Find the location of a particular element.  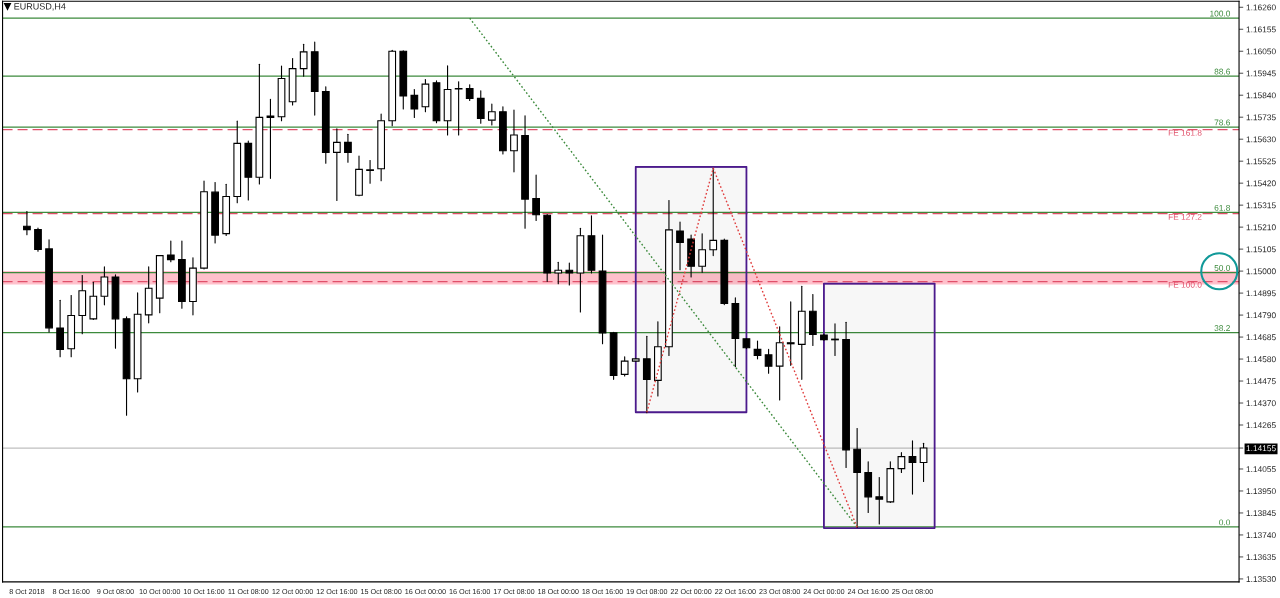

y-tick-label: 1.14155 is located at coordinates (1261, 448).